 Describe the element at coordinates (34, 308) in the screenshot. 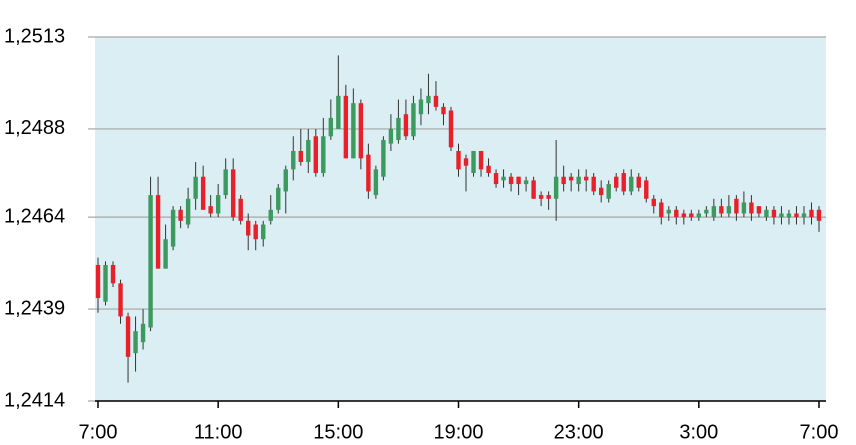

I see `y-tick-label: 1,2439` at that location.